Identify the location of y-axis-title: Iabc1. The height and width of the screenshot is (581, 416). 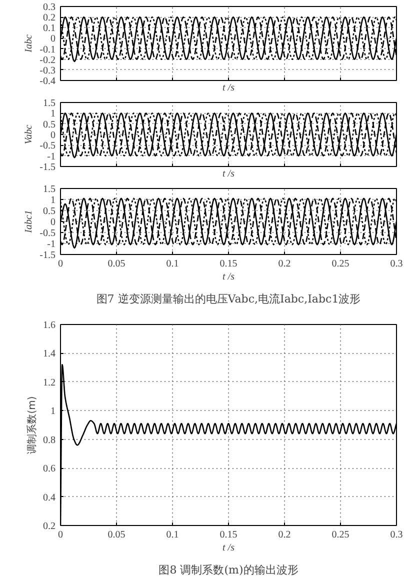
(29, 222).